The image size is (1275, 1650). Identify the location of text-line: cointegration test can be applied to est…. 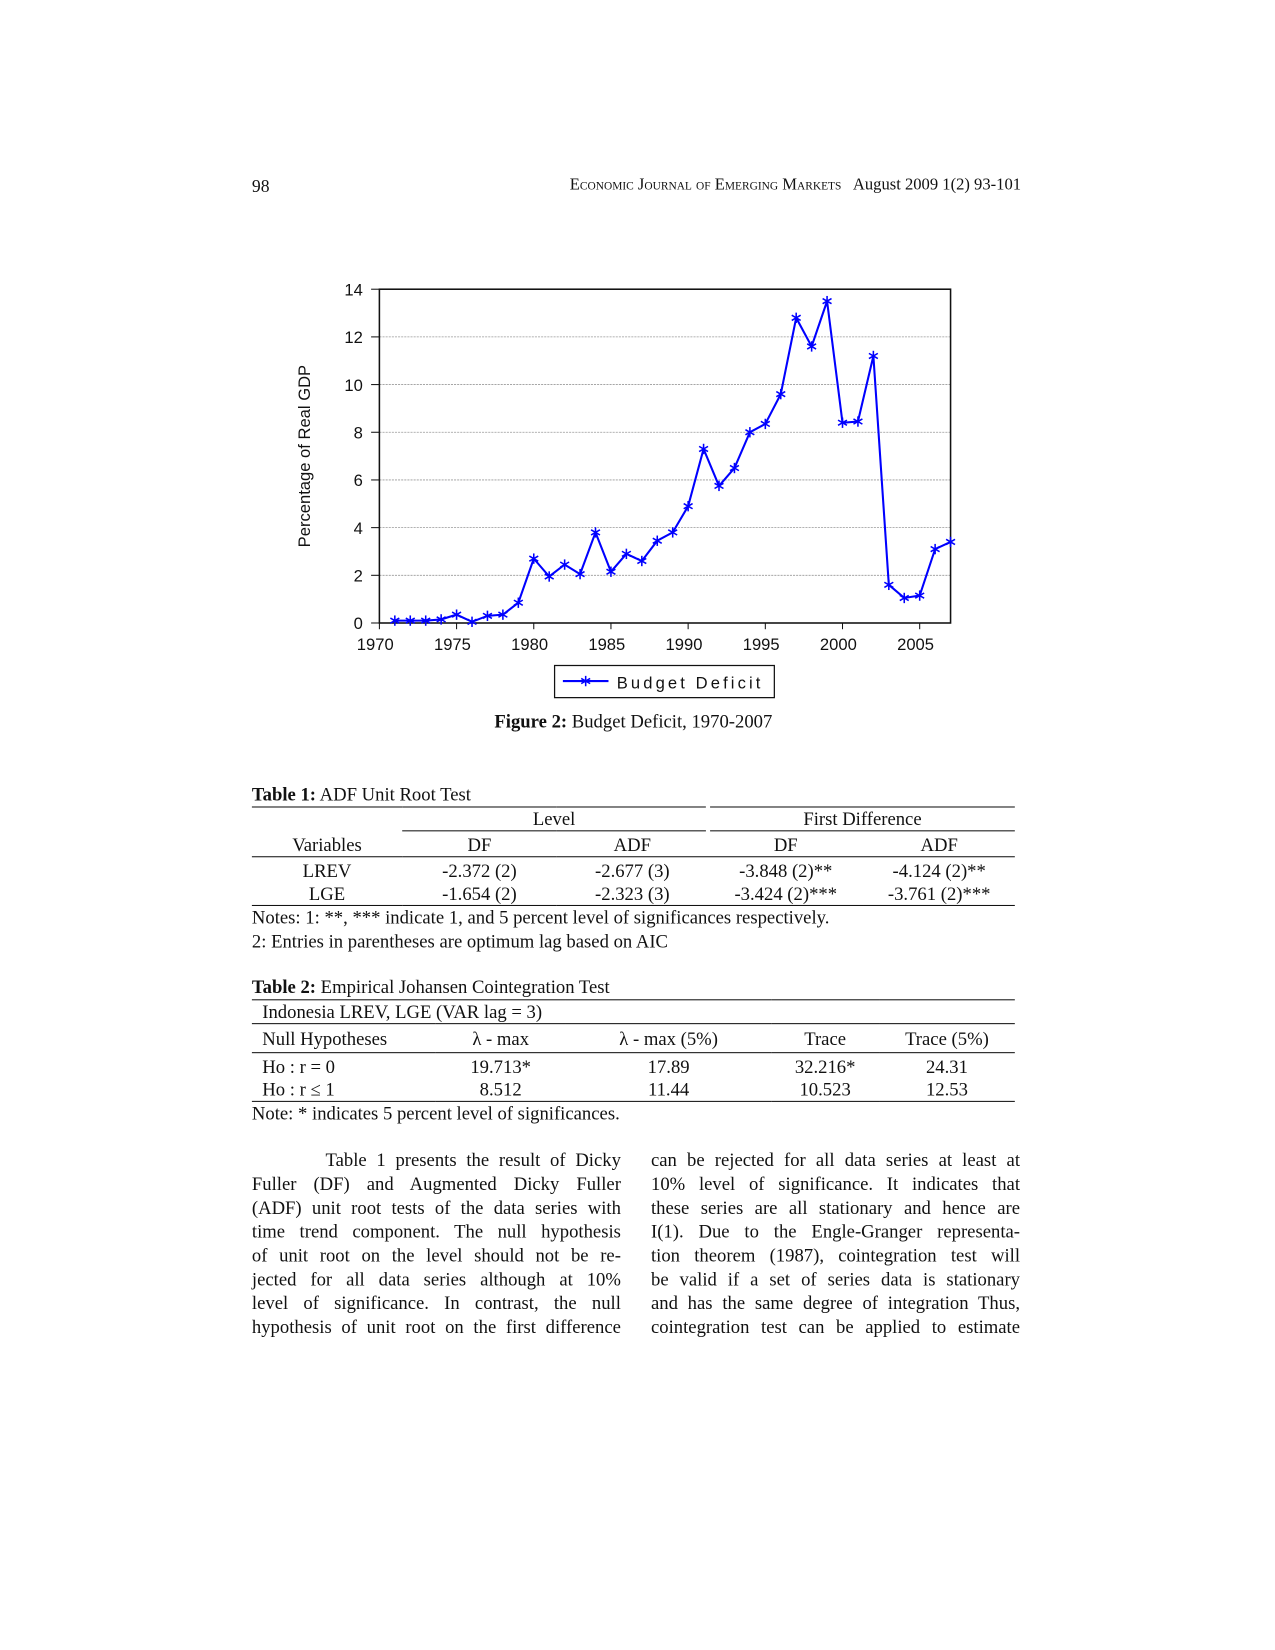
(835, 1327).